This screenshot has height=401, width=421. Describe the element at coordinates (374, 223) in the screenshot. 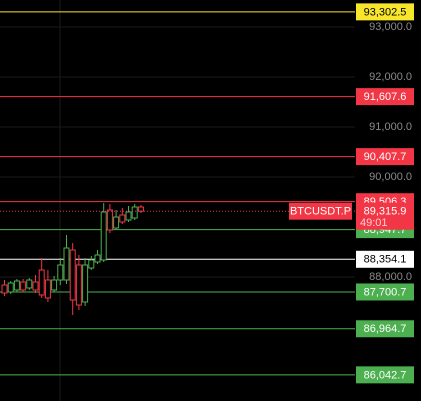

I see `countdown: 49:01` at that location.